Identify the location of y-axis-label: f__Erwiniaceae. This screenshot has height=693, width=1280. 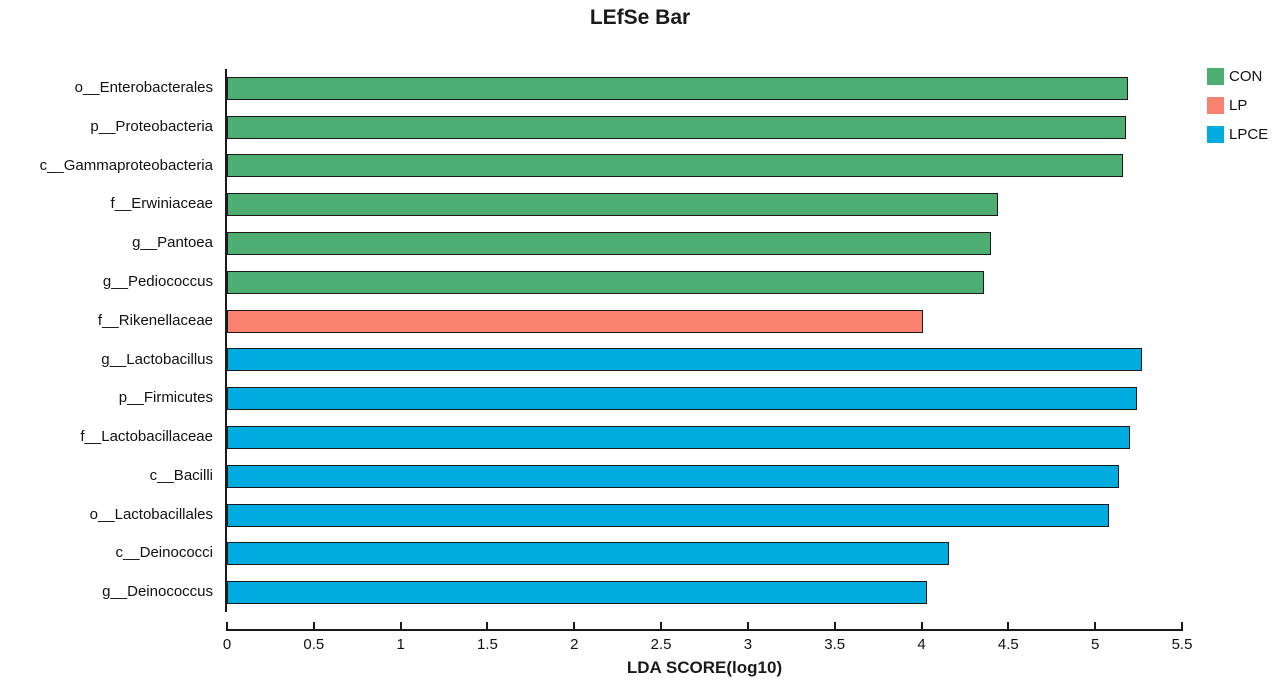
(161, 204).